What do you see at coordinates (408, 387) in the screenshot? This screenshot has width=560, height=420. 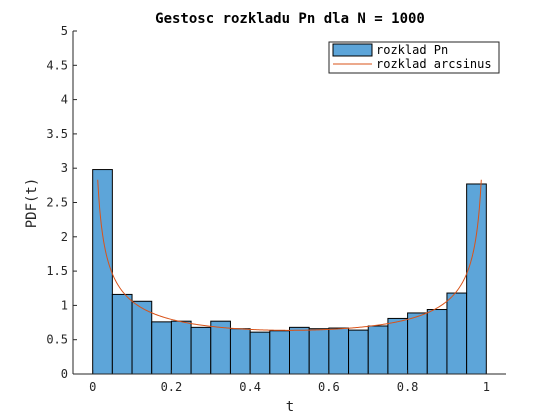 I see `x-tick-label: 0.8` at bounding box center [408, 387].